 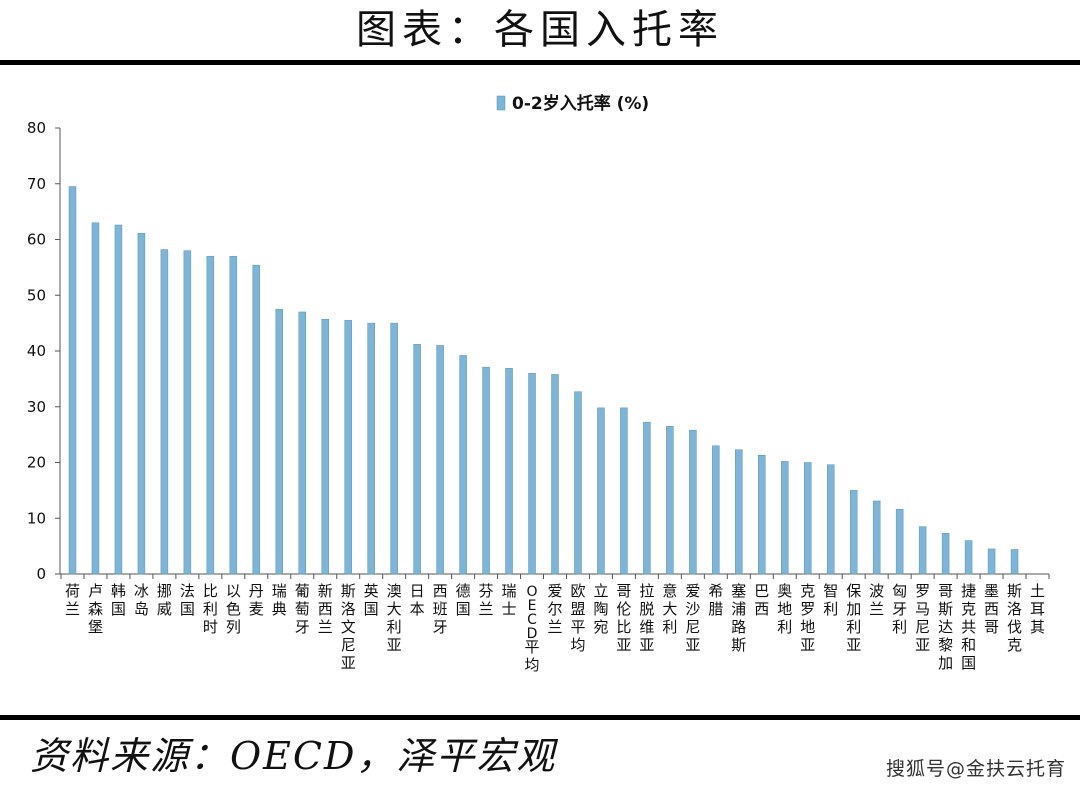 What do you see at coordinates (36, 240) in the screenshot?
I see `y-tick-label: 60` at bounding box center [36, 240].